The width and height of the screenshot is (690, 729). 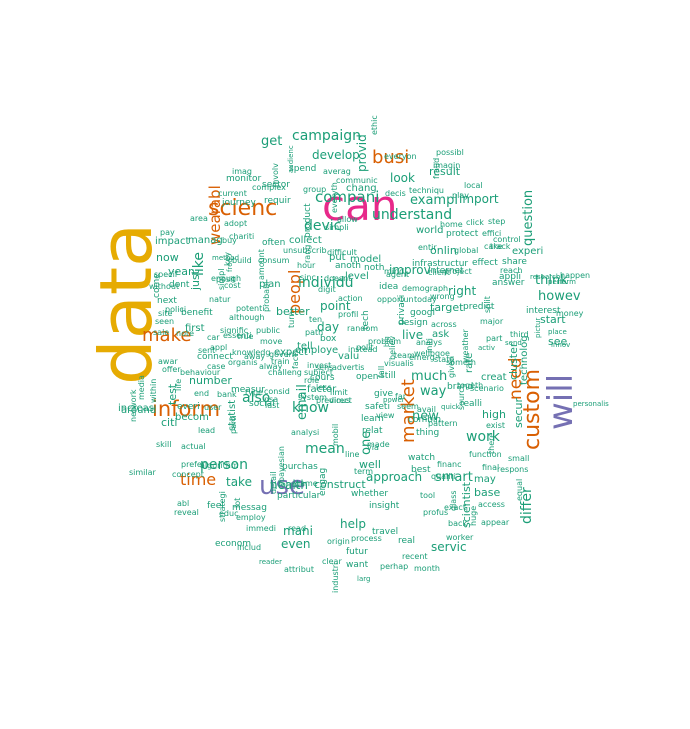 I want to click on word-similar: similar, so click(x=142, y=472).